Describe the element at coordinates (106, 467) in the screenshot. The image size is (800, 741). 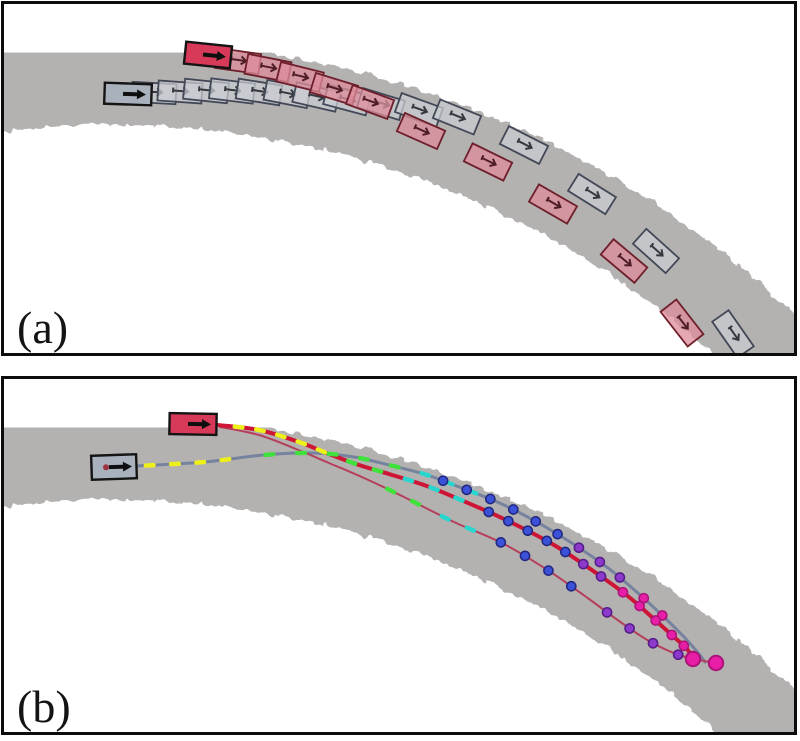
I see `reference-point-dot` at that location.